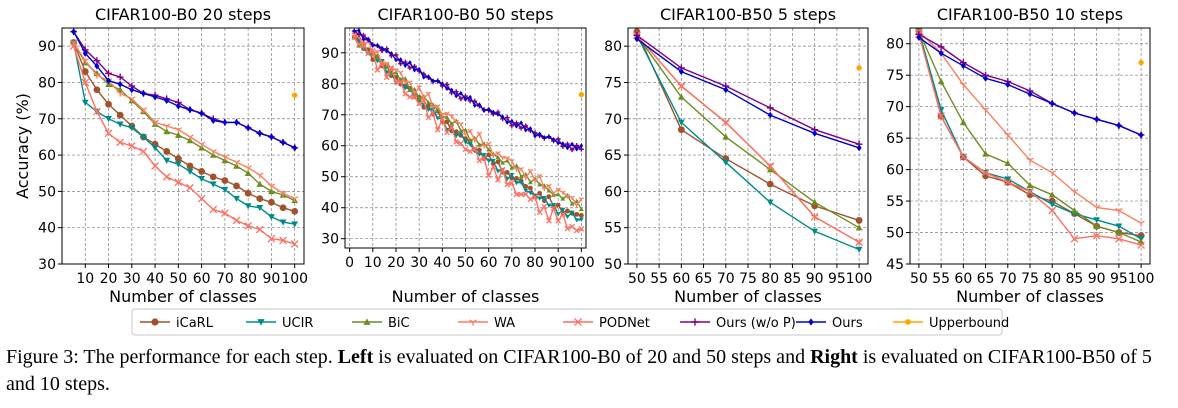 The height and width of the screenshot is (408, 1178). Describe the element at coordinates (834, 357) in the screenshot. I see `caption-right-bold: Right` at that location.